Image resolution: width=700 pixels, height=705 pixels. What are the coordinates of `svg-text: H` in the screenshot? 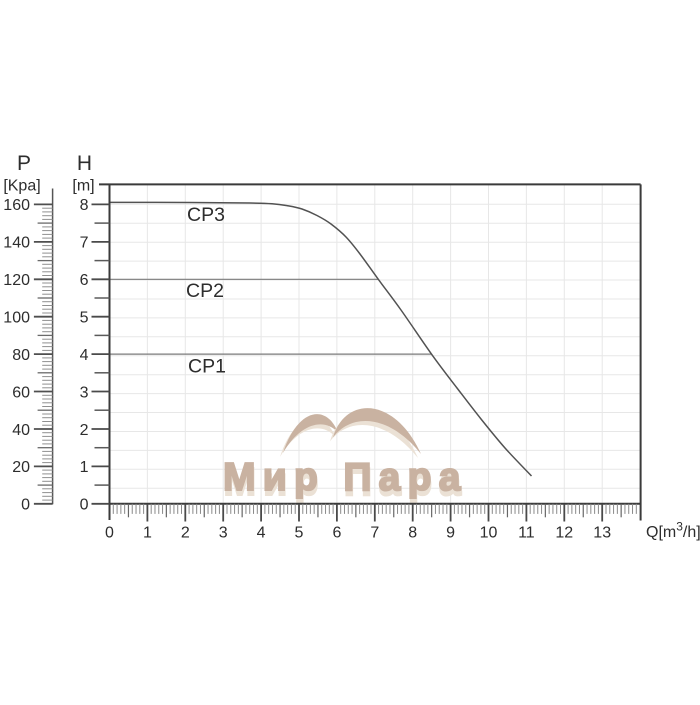 It's located at (84, 163).